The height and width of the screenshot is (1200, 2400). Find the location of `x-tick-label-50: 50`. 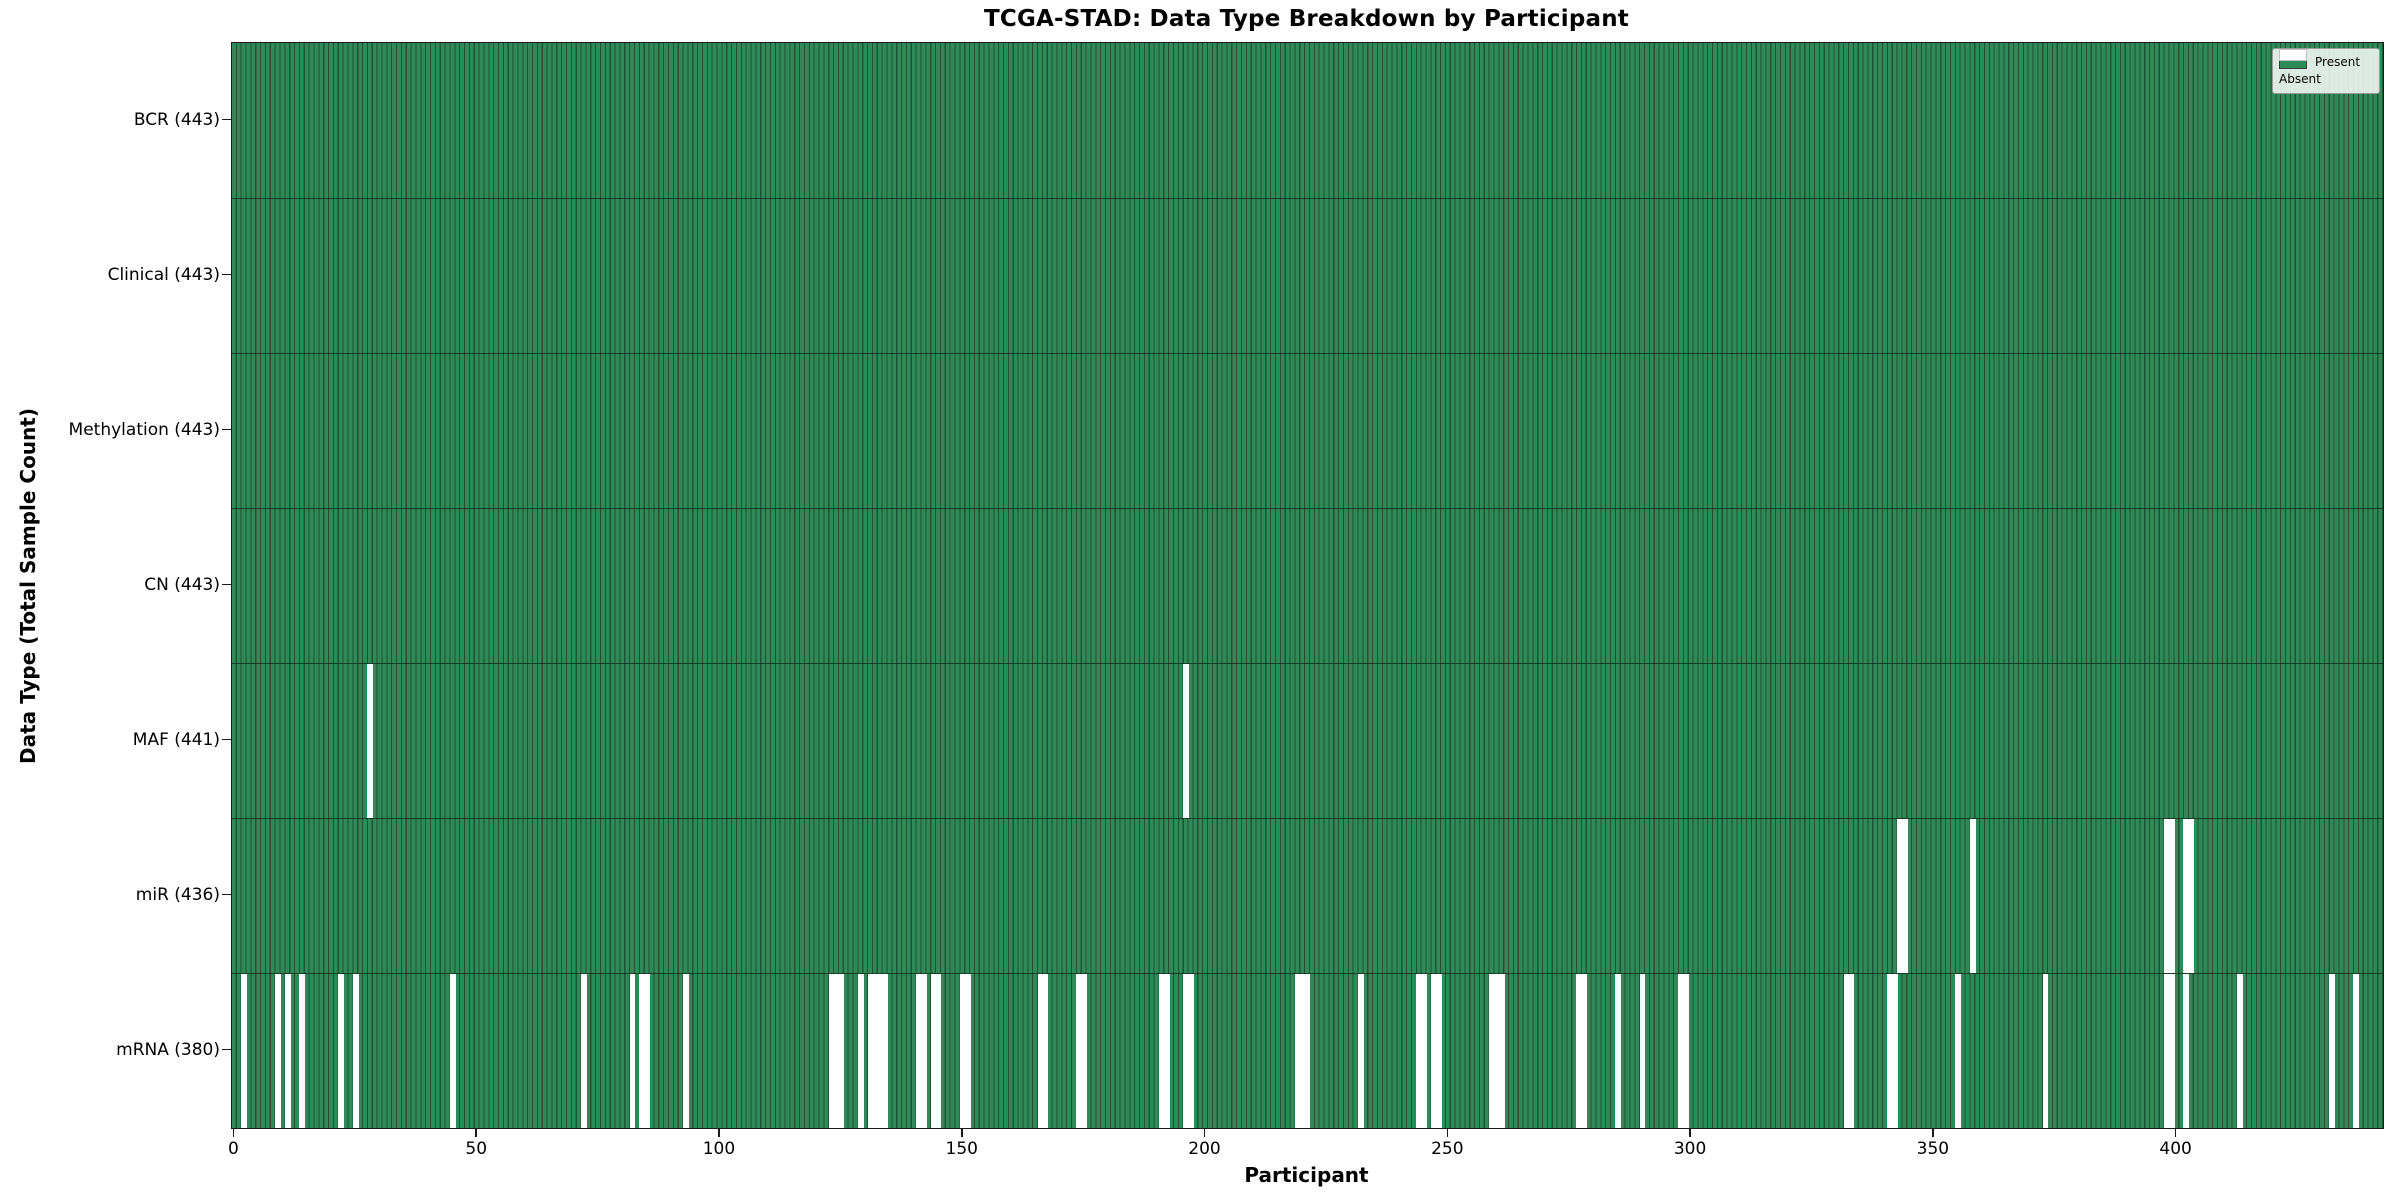

x-tick-label-50: 50 is located at coordinates (476, 1149).